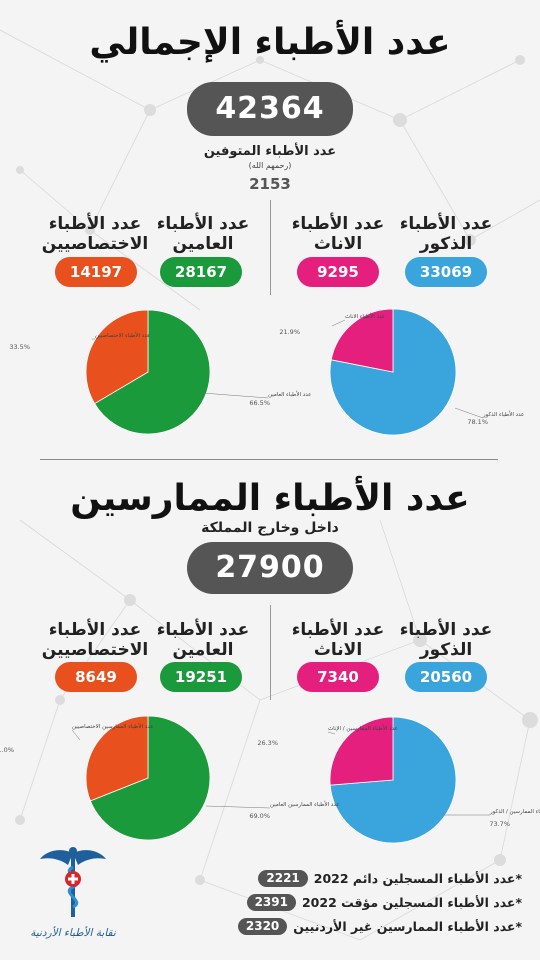  What do you see at coordinates (499, 824) in the screenshot?
I see `pie3-percent-1: 73.7%` at bounding box center [499, 824].